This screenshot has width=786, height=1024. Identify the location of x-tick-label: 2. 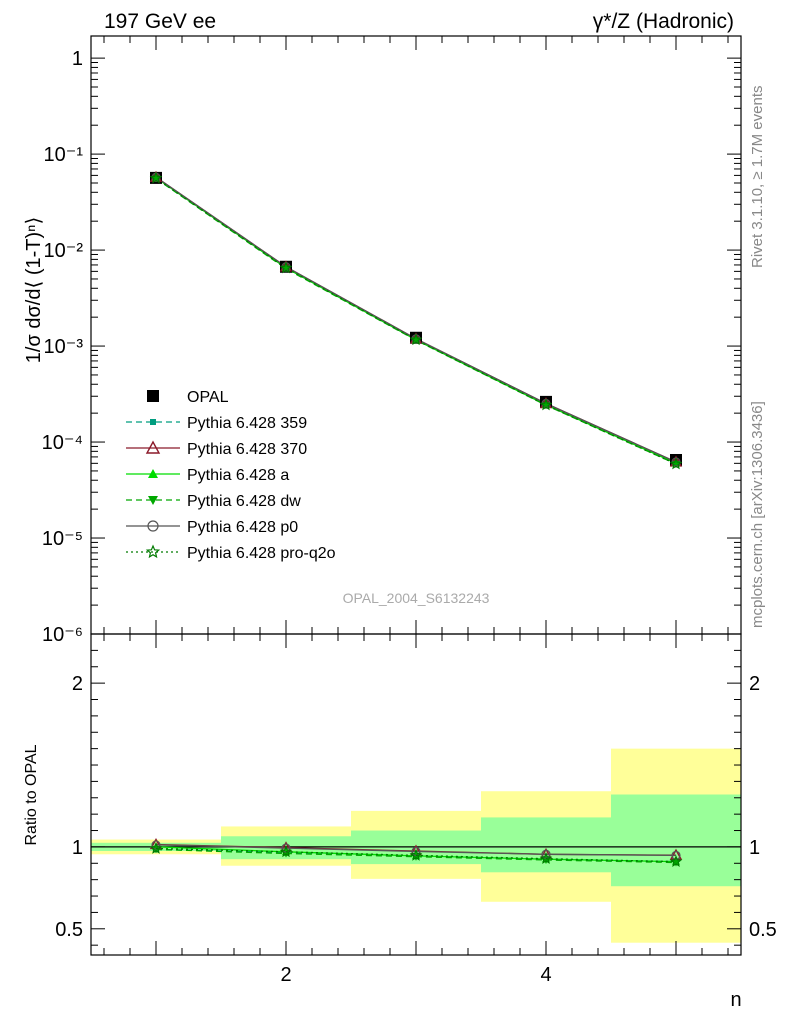
(285, 975).